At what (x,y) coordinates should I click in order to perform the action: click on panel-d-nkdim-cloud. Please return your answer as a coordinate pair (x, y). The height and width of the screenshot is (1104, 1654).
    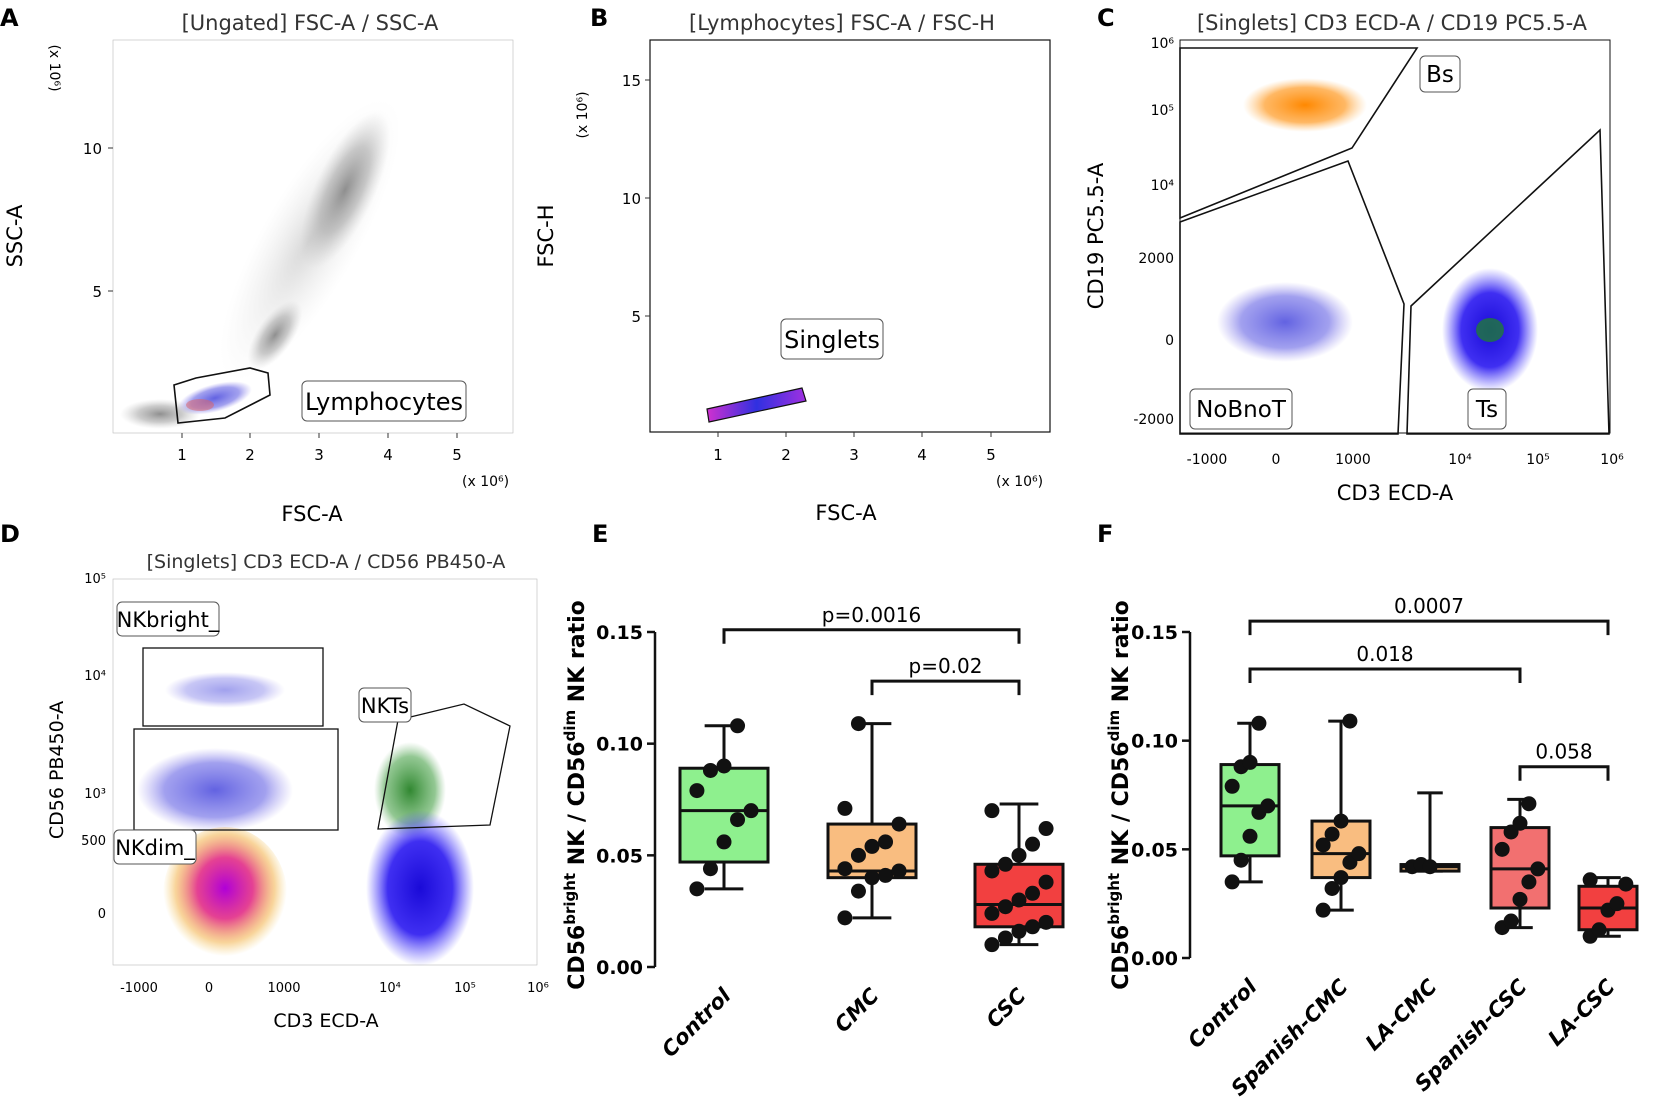
    Looking at the image, I should click on (215, 790).